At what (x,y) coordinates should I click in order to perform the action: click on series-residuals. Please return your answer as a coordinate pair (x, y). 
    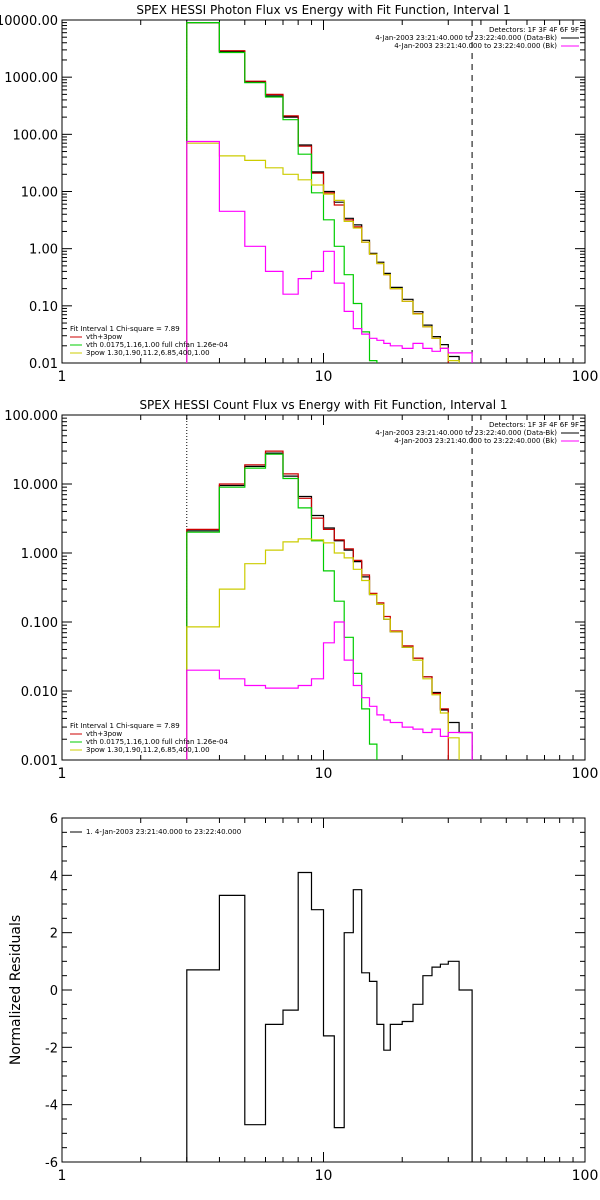
    Looking at the image, I should click on (329, 1016).